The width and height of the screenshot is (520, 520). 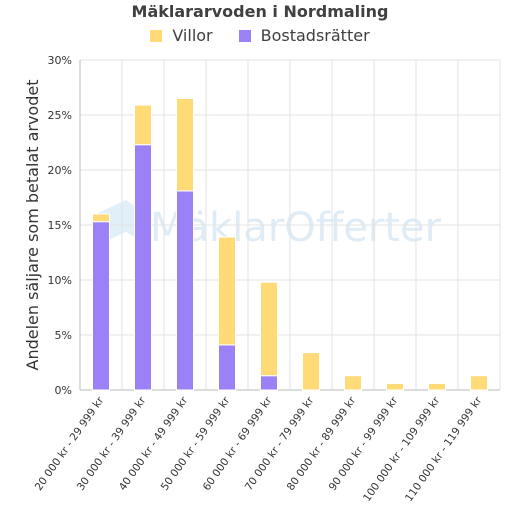 I want to click on legend-label-villor: Villor, so click(x=192, y=35).